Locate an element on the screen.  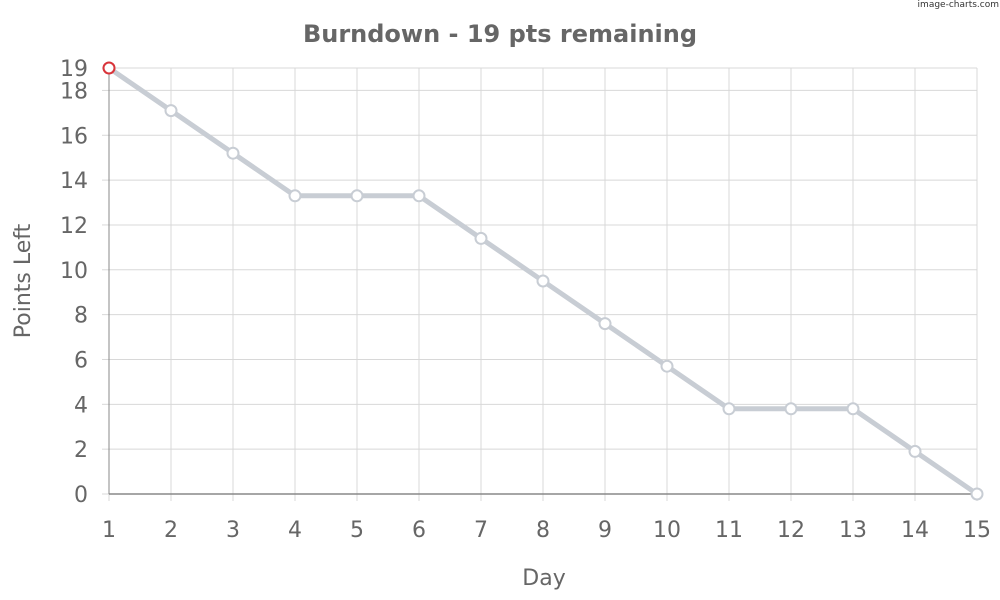
y-tick-label: 18 is located at coordinates (74, 91).